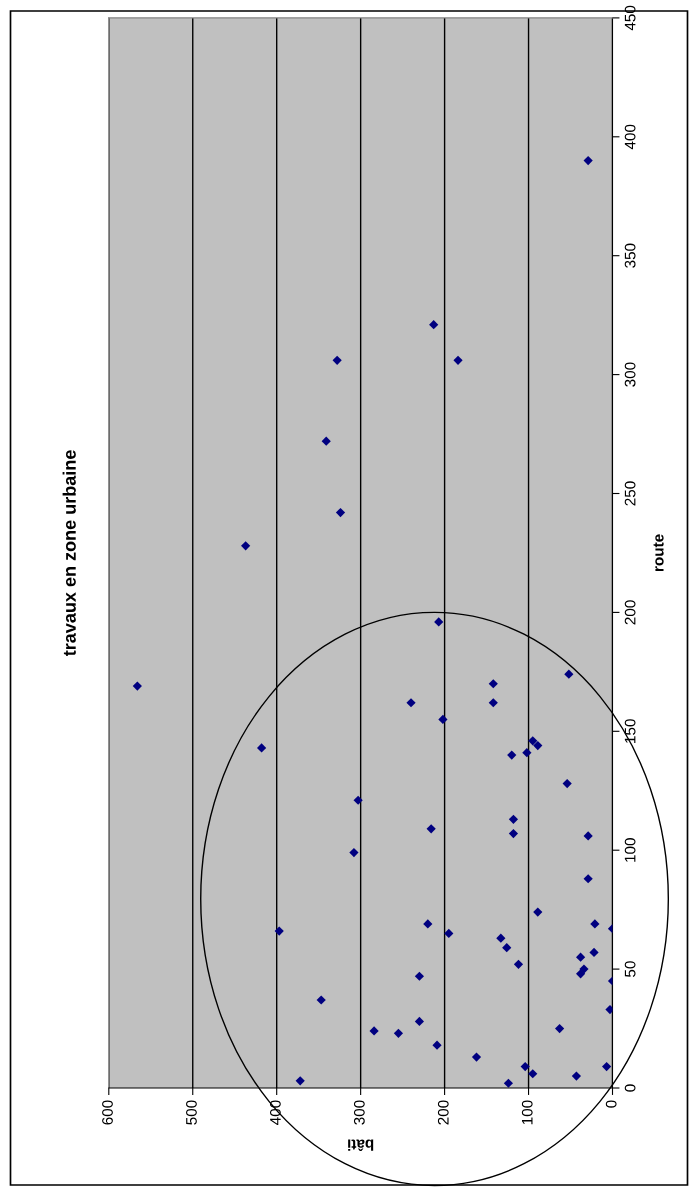  Describe the element at coordinates (630, 969) in the screenshot. I see `y-tick-label: 50` at that location.